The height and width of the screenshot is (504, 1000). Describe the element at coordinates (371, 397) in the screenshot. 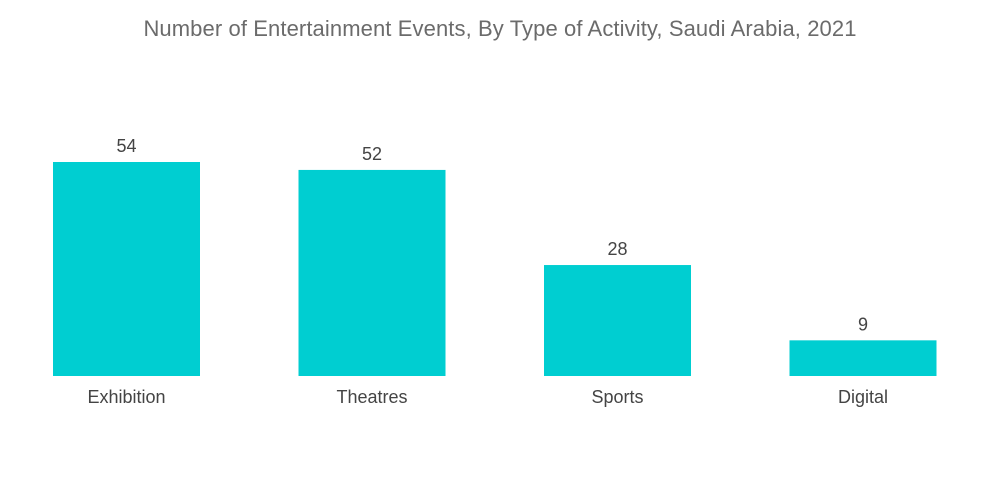

I see `category-label-theatres: Theatres` at that location.